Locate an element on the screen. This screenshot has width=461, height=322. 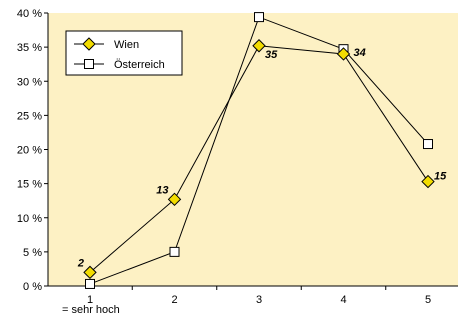
x-axis-sublabel: = sehr hoch is located at coordinates (91, 310).